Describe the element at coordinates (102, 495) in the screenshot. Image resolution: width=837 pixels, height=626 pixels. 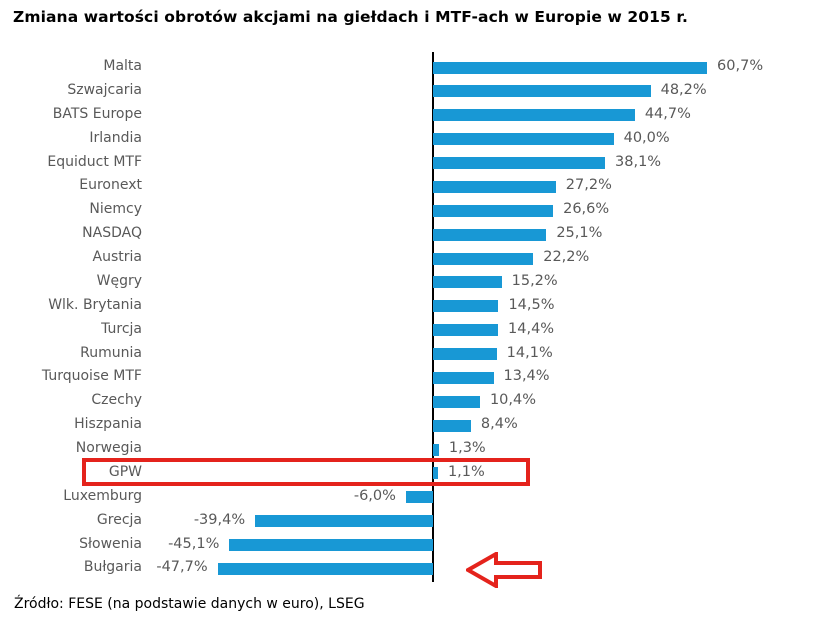
I see `category-label: Luxemburg` at that location.